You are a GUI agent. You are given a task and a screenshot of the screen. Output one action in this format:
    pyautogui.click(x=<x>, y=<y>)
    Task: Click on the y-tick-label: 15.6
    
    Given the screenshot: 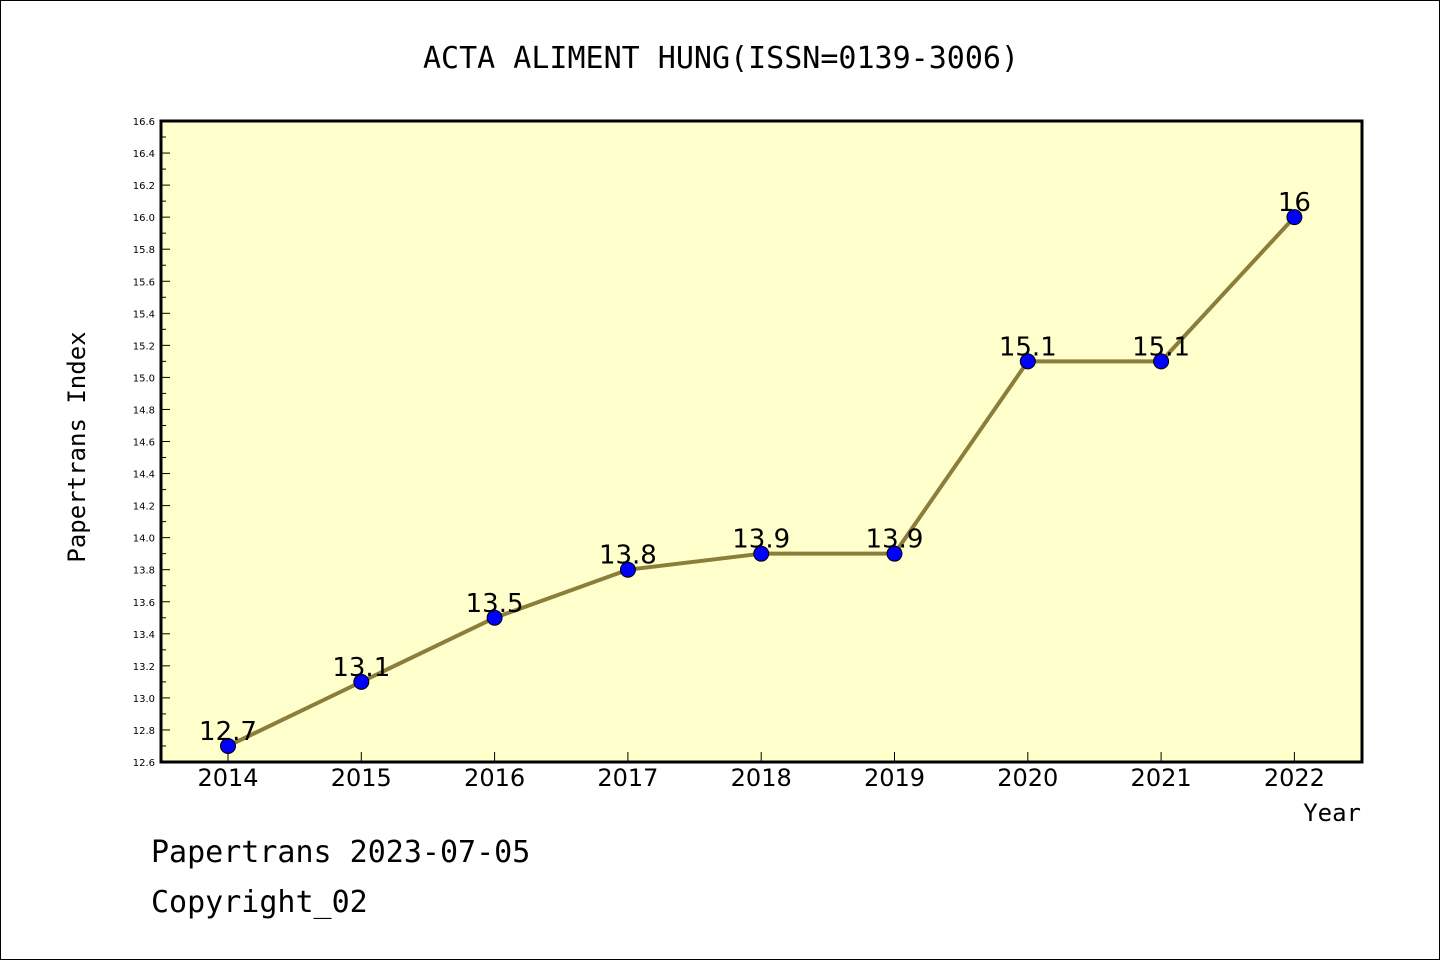 What is the action you would take?
    pyautogui.click(x=144, y=282)
    